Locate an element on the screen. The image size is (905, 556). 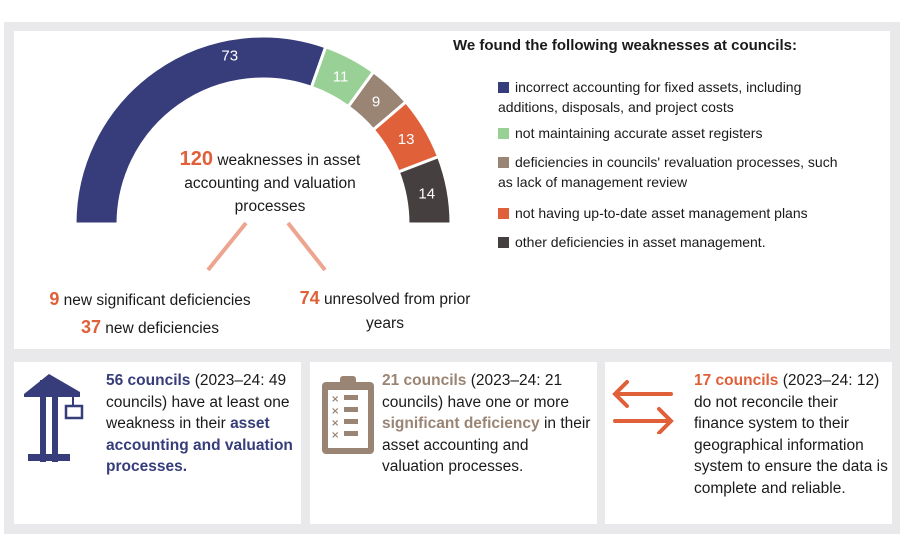
legend-item: not maintaining accurate asset registers is located at coordinates (668, 133).